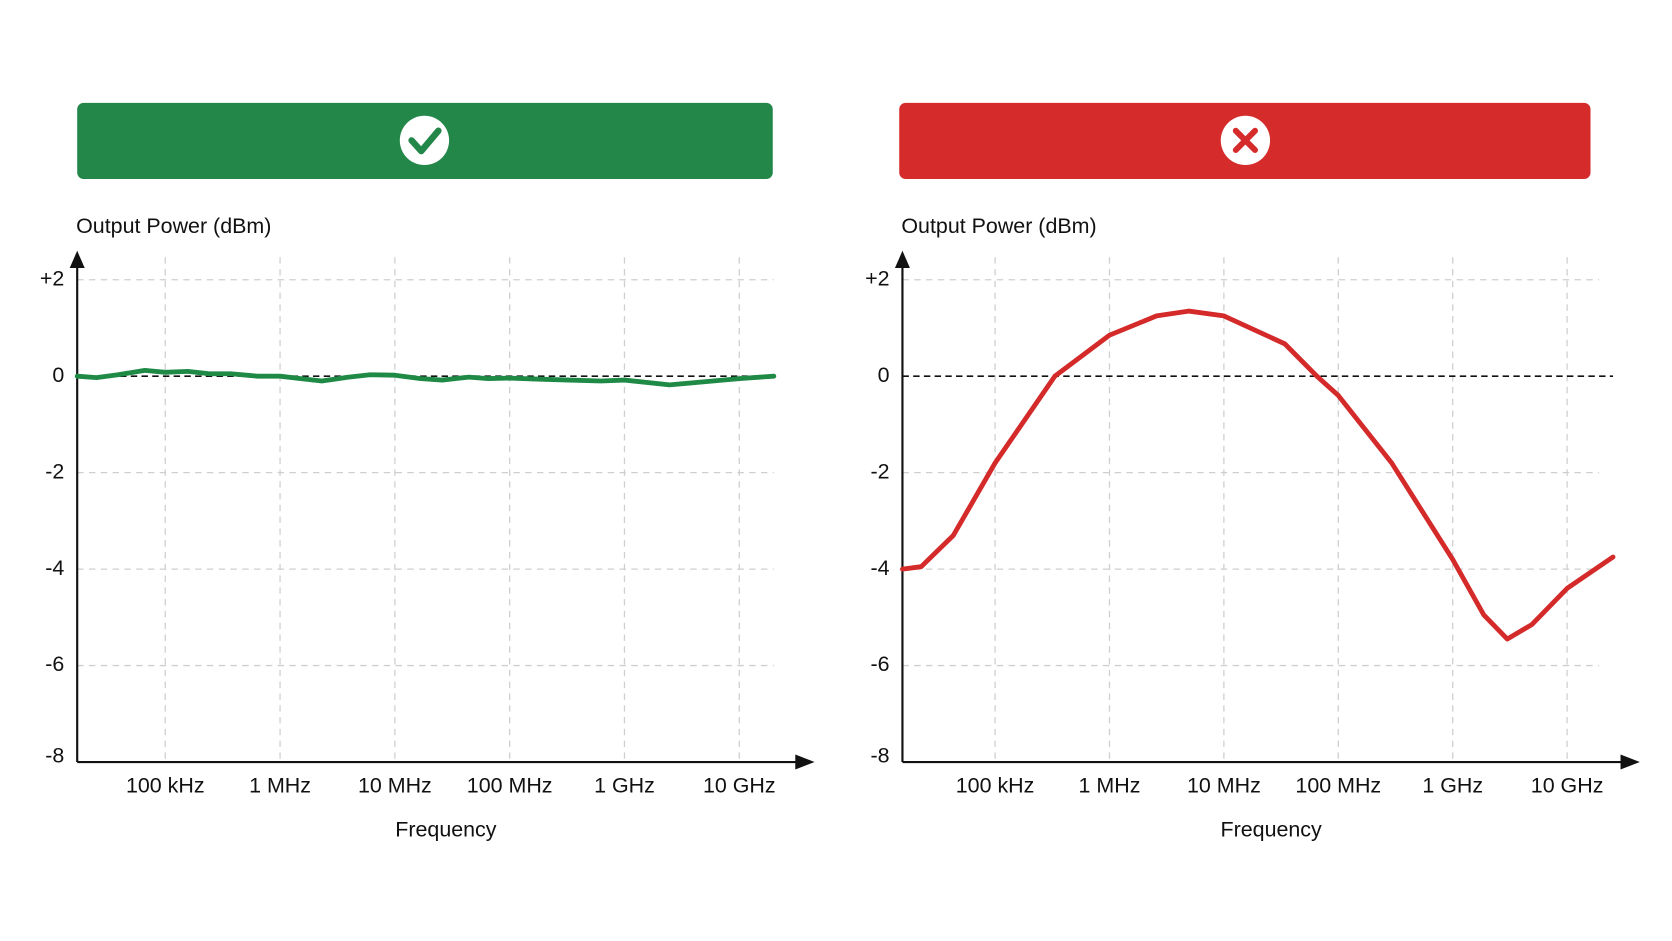 This screenshot has width=1672, height=941. Describe the element at coordinates (425, 377) in the screenshot. I see `data-line` at that location.